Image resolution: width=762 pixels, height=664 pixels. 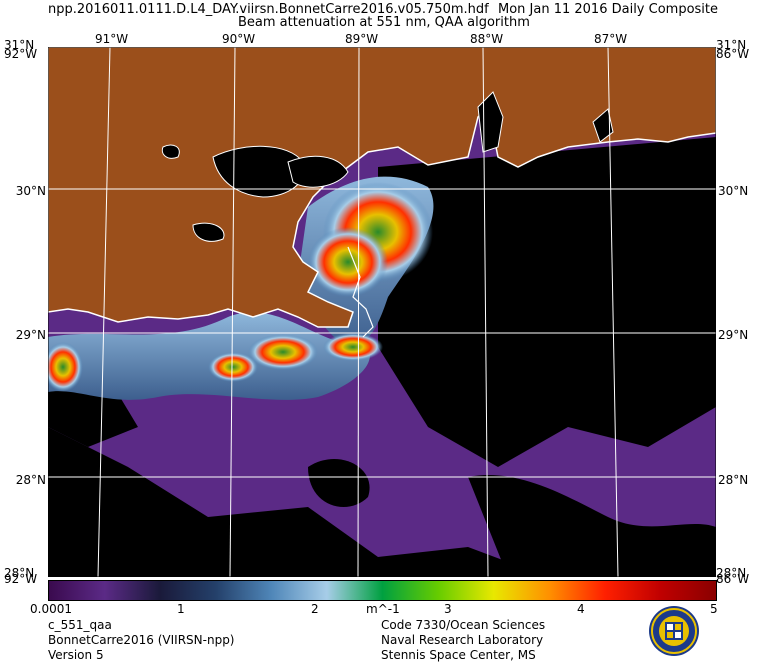 I want to click on lat-label-right-29: 29°N, so click(x=733, y=335).